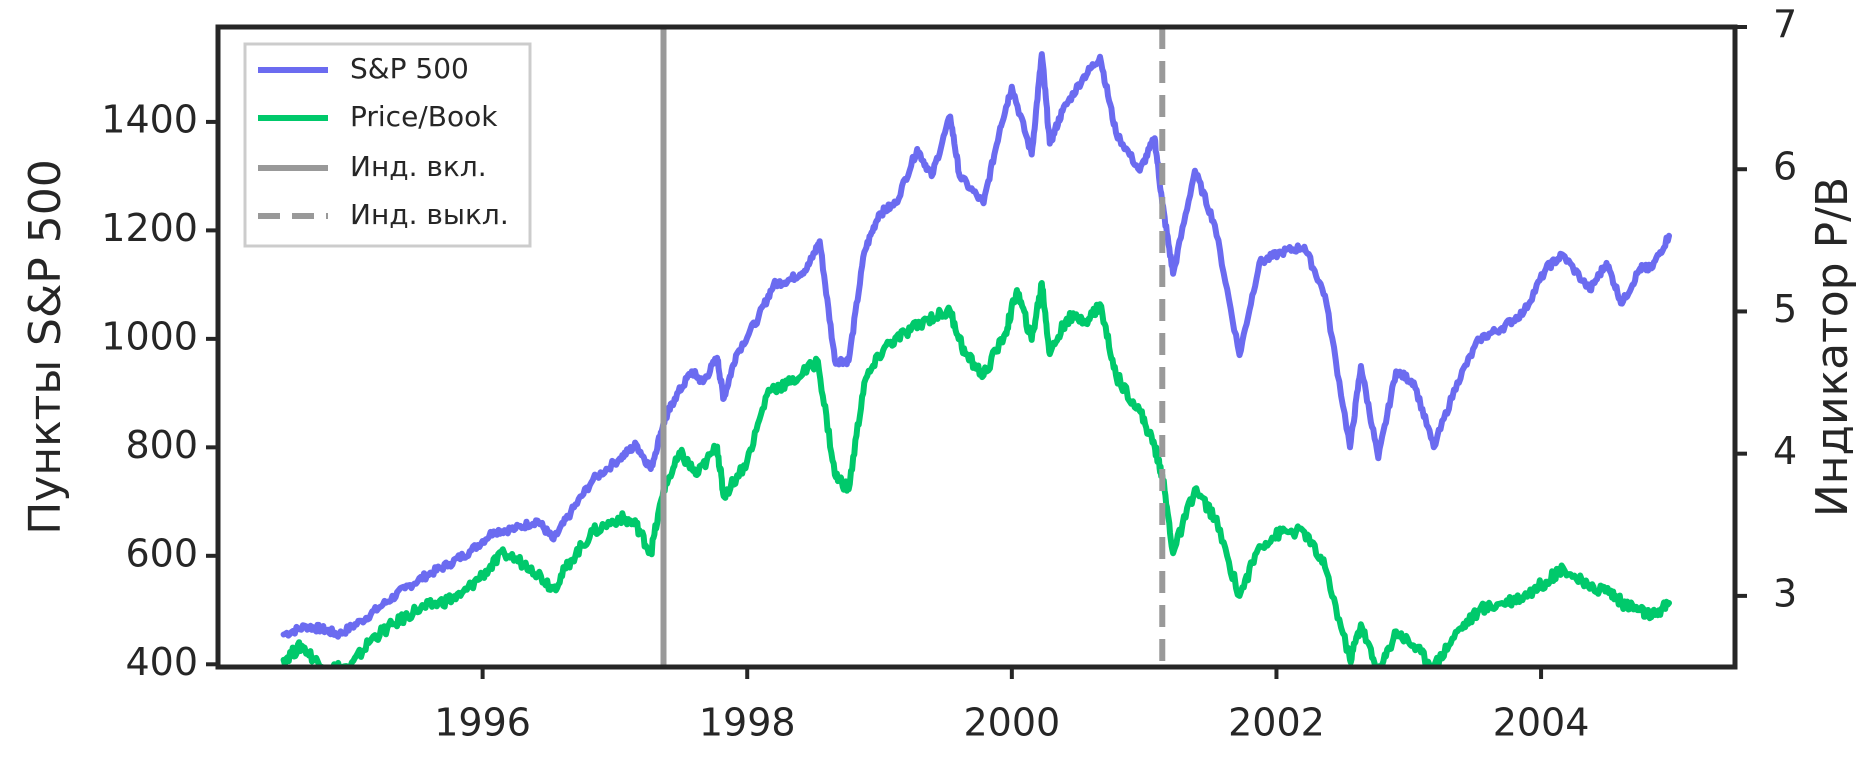 The image size is (1866, 757). I want to click on y-axis-right-title: Индикатор P/B, so click(1832, 347).